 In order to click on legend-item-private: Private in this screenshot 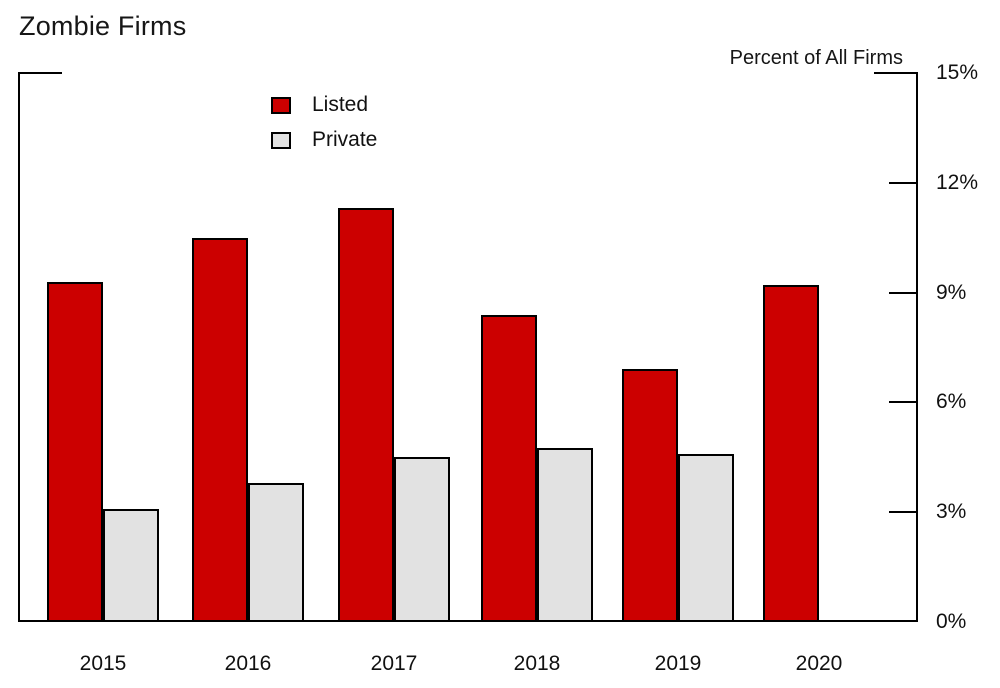, I will do `click(324, 140)`.